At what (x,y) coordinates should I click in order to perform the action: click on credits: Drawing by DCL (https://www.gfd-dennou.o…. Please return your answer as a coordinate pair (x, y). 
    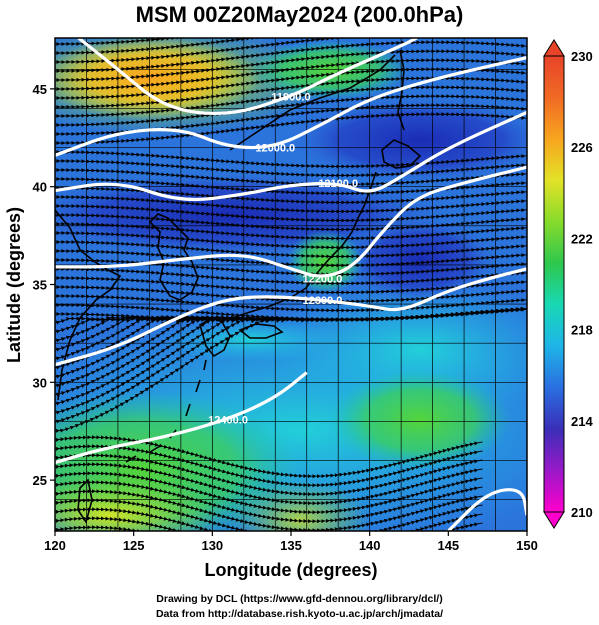
    Looking at the image, I should click on (299, 607).